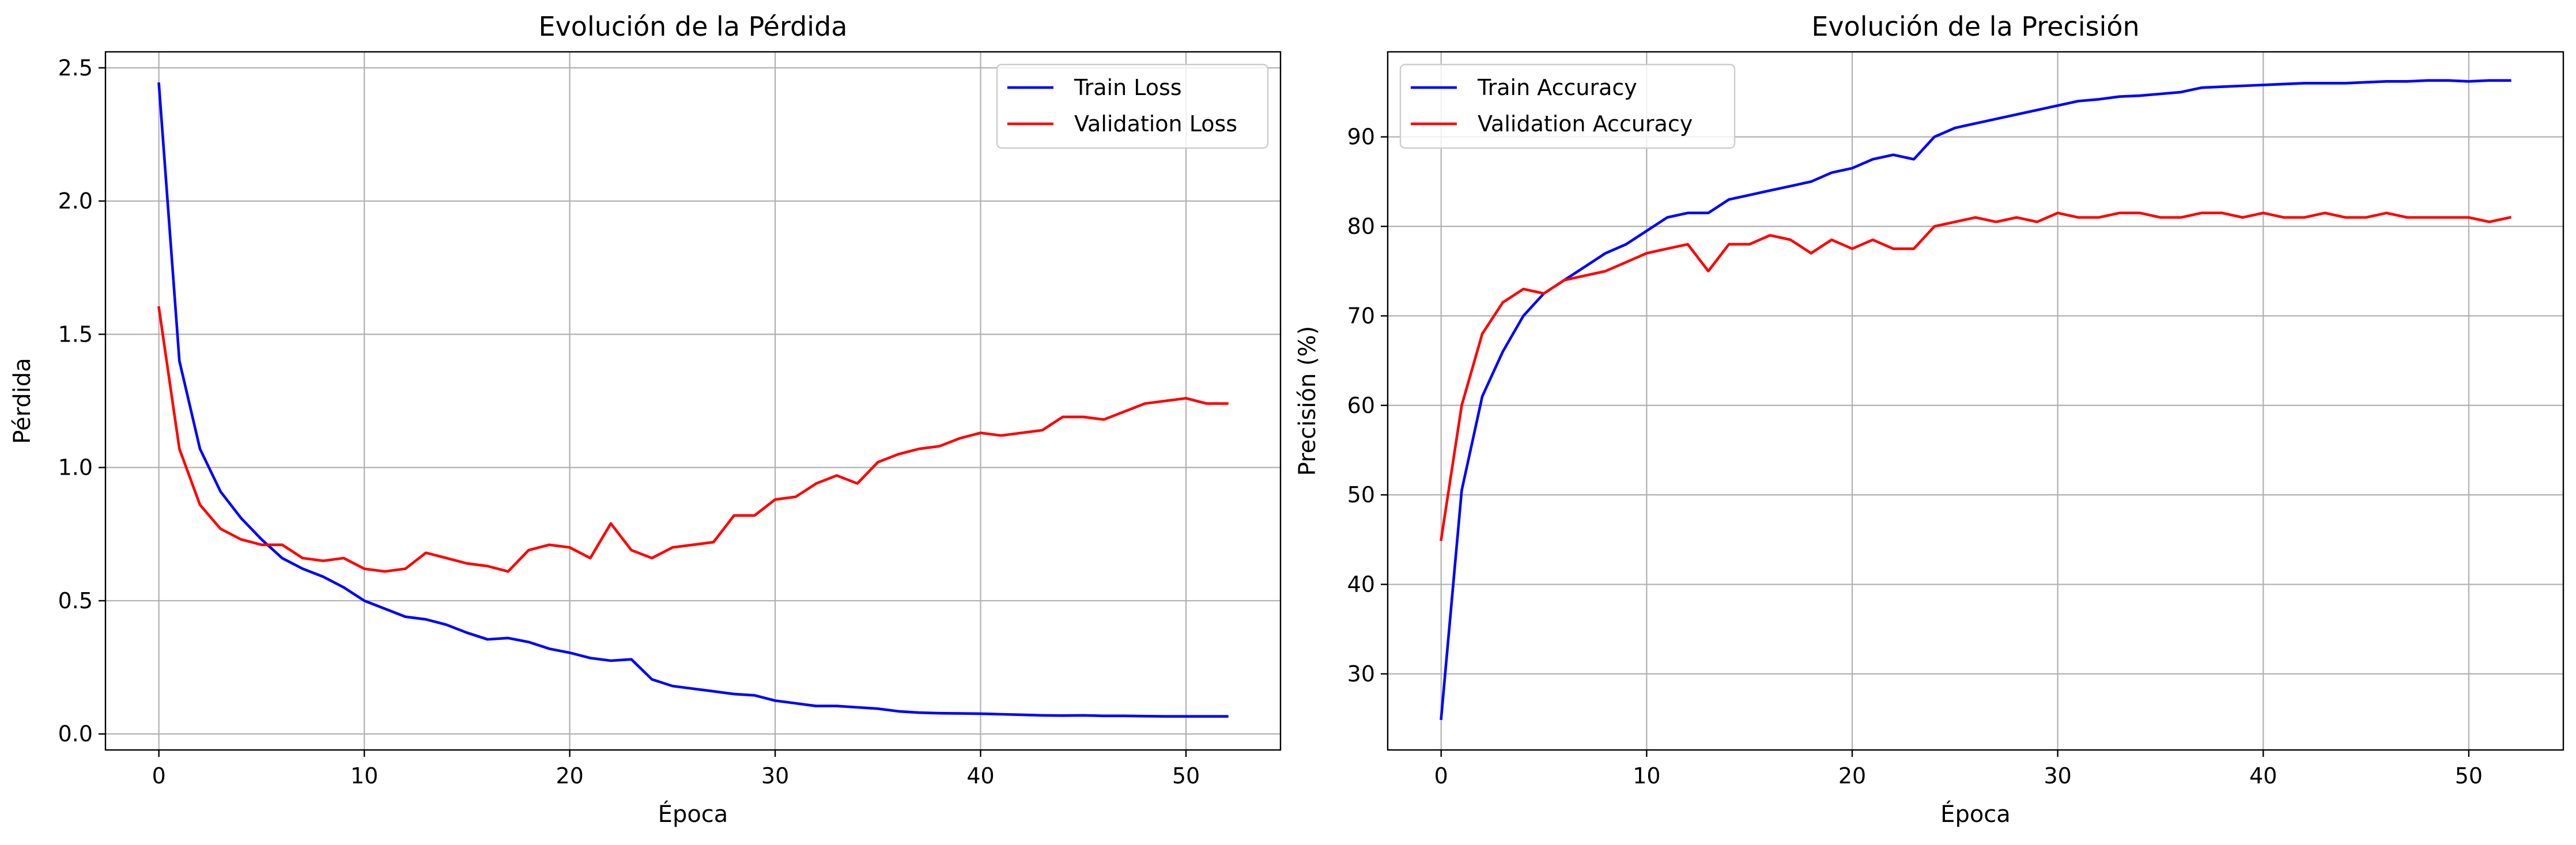 The image size is (2576, 845). What do you see at coordinates (693, 26) in the screenshot?
I see `chart-title: Evolución de la Pérdida` at bounding box center [693, 26].